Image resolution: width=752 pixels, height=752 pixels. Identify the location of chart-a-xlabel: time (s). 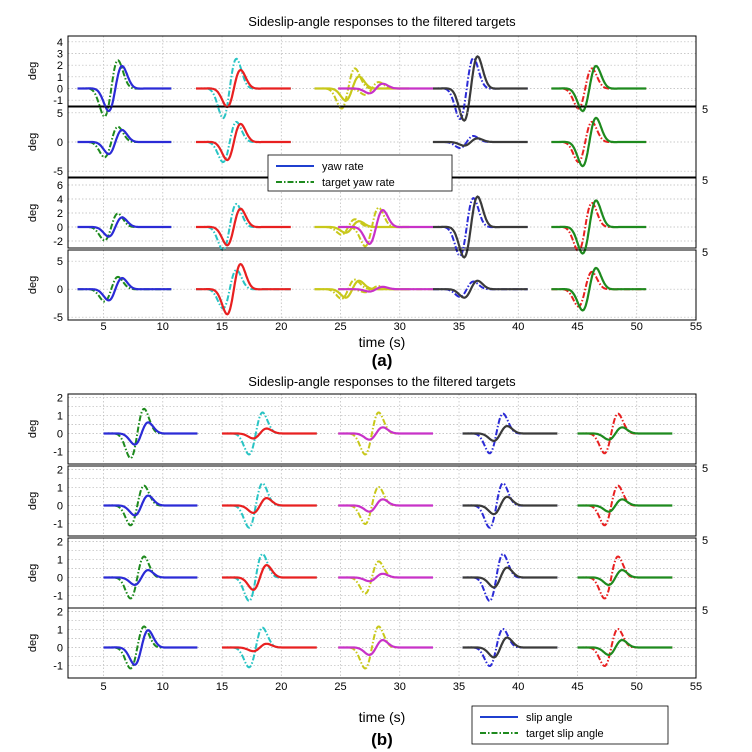
(382, 342).